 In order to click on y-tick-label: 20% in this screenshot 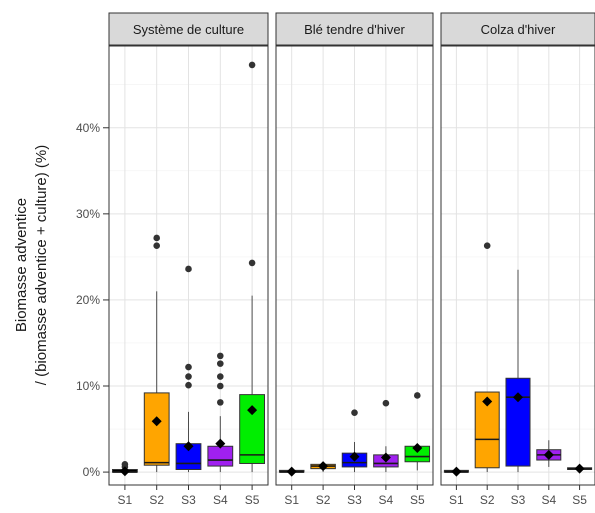, I will do `click(88, 300)`.